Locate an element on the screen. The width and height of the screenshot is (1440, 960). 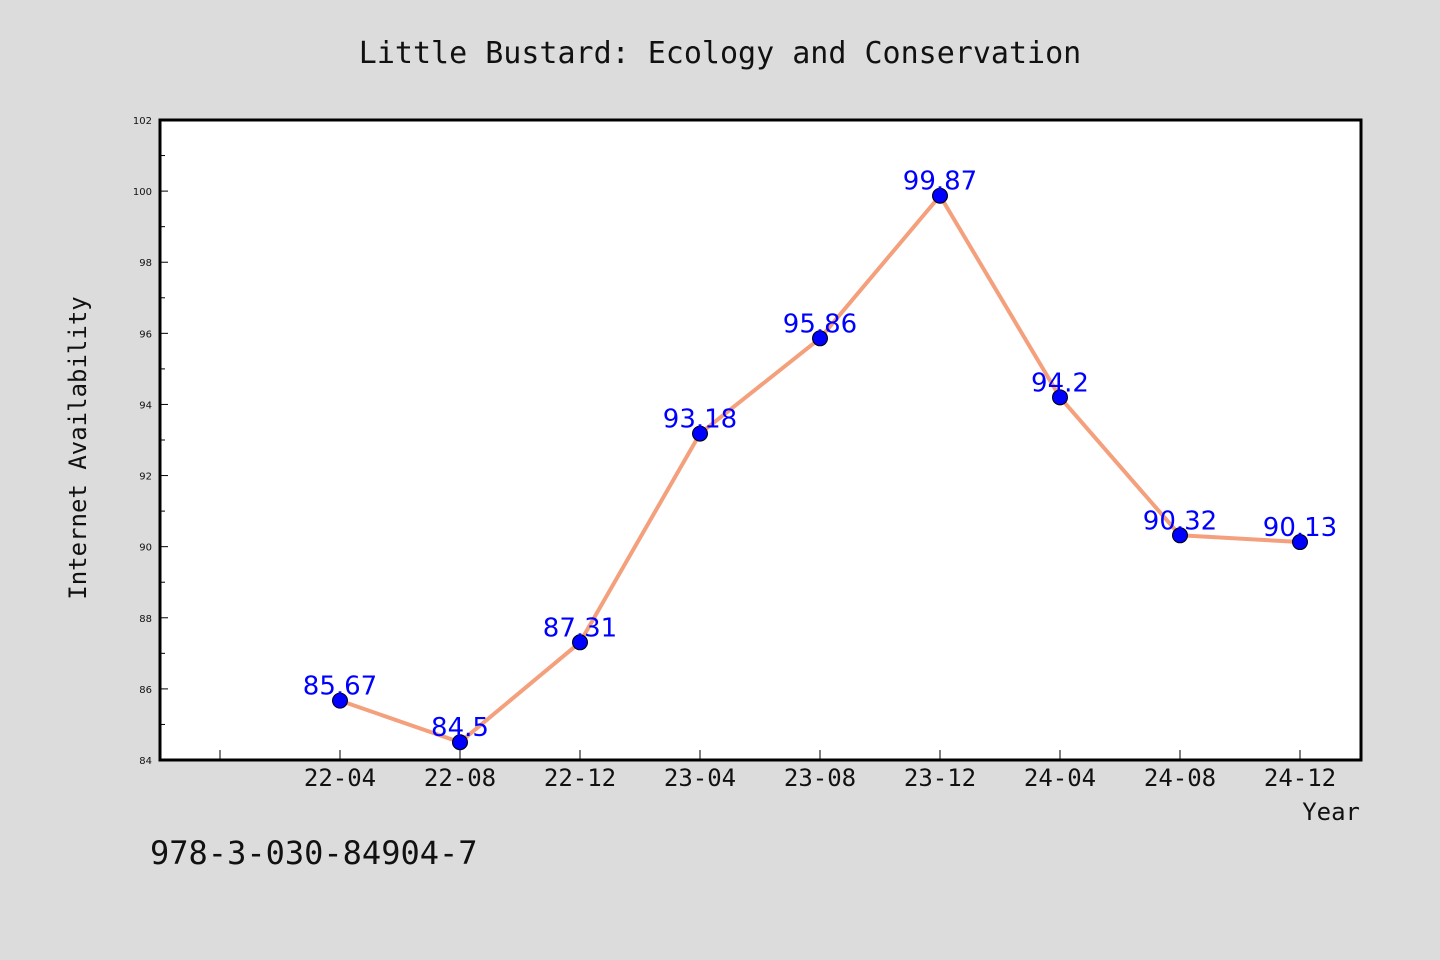
data-label: 85.67 is located at coordinates (340, 687).